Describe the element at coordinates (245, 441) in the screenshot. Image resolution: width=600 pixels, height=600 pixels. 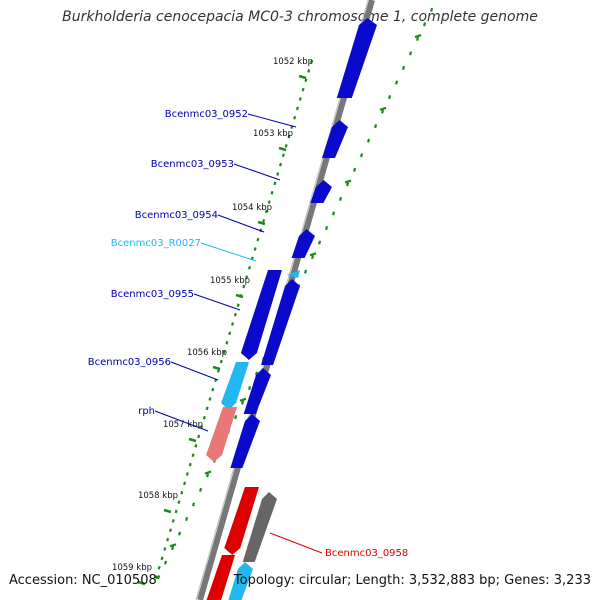
I see `gene-feature-rph-blue` at that location.